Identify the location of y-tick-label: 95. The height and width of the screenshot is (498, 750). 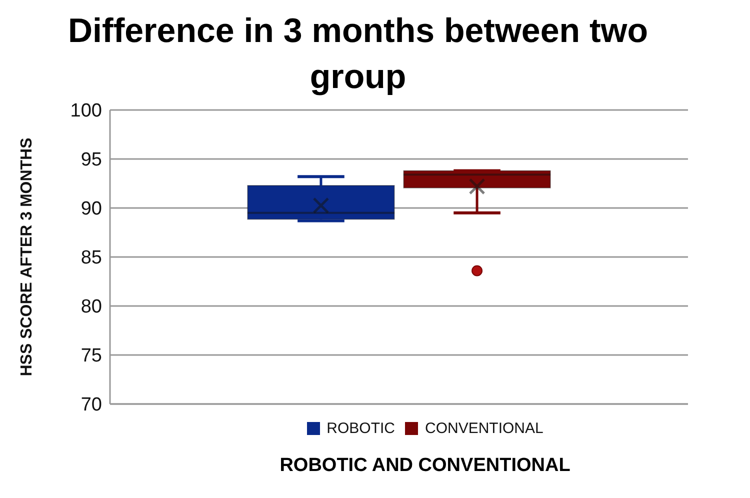
(91, 160).